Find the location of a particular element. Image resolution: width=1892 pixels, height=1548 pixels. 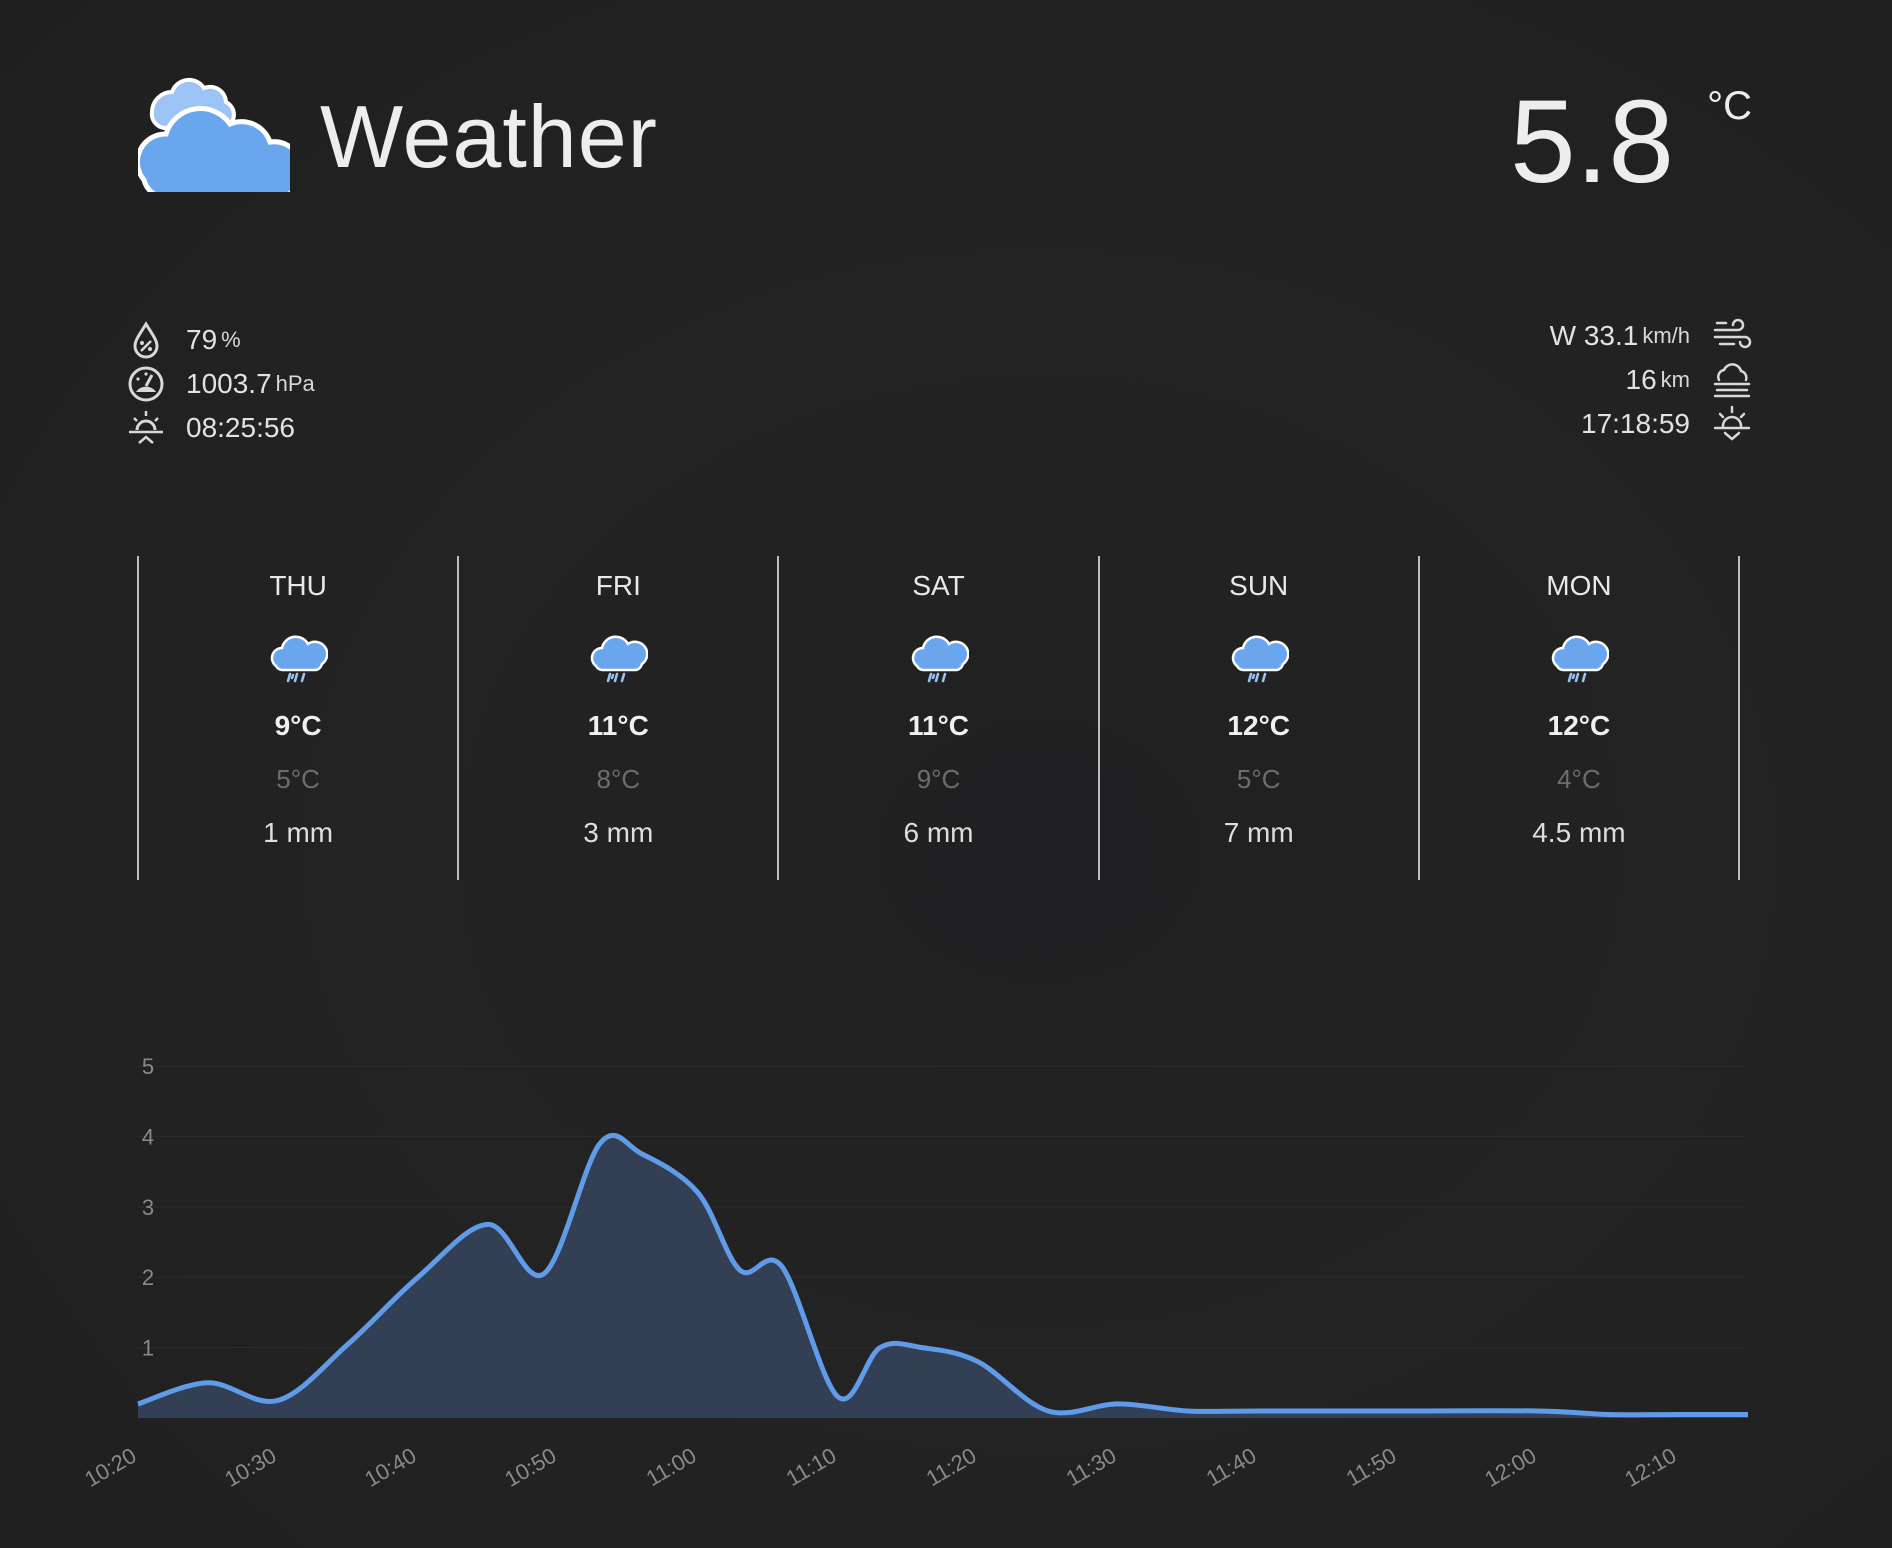

visibility-fog-icon is located at coordinates (1732, 380).